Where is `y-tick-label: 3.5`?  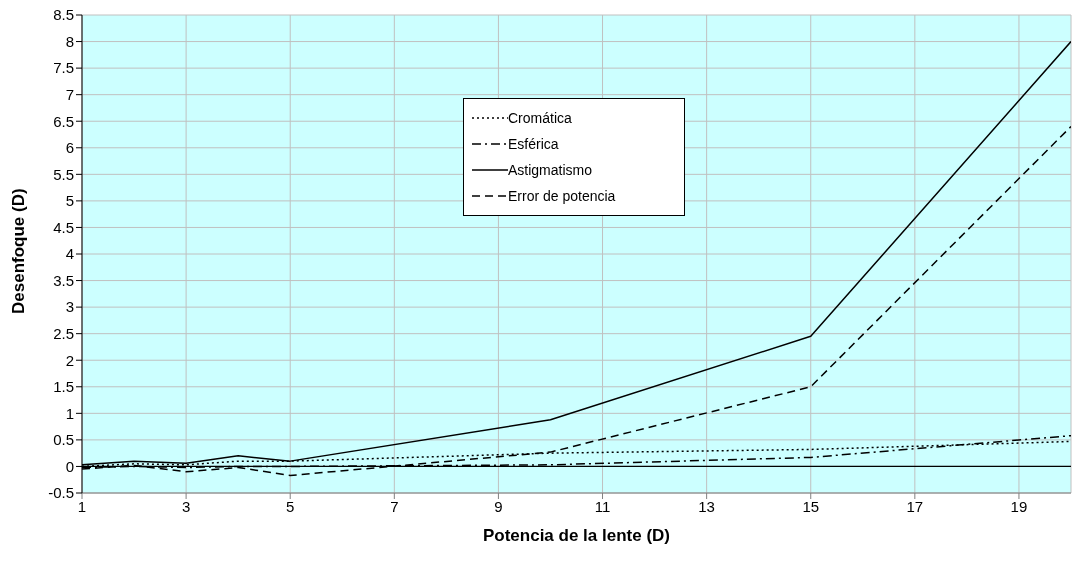
y-tick-label: 3.5 is located at coordinates (63, 280).